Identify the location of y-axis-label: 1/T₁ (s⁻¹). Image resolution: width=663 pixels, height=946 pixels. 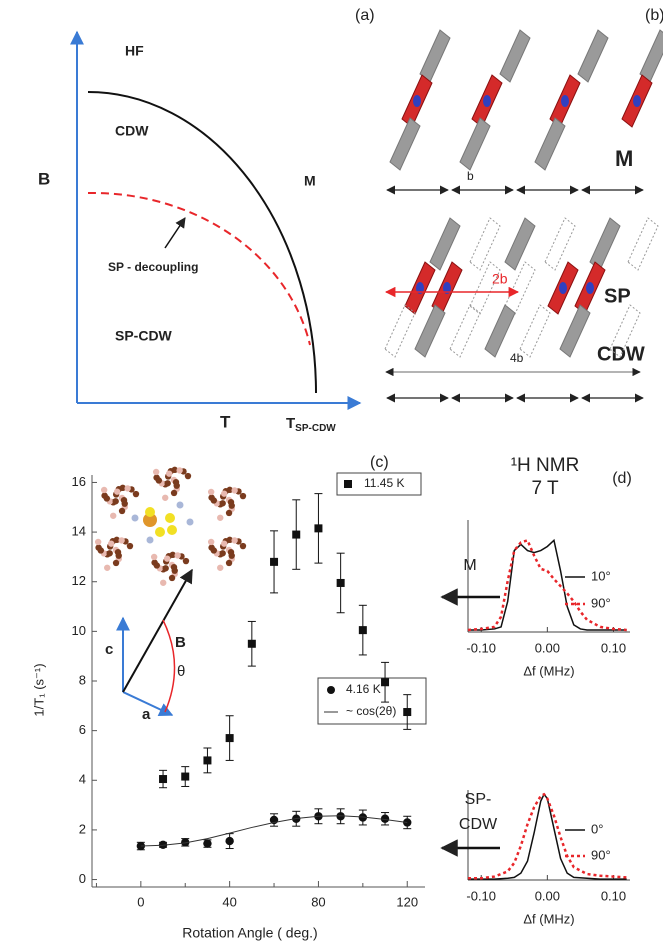
(38, 689).